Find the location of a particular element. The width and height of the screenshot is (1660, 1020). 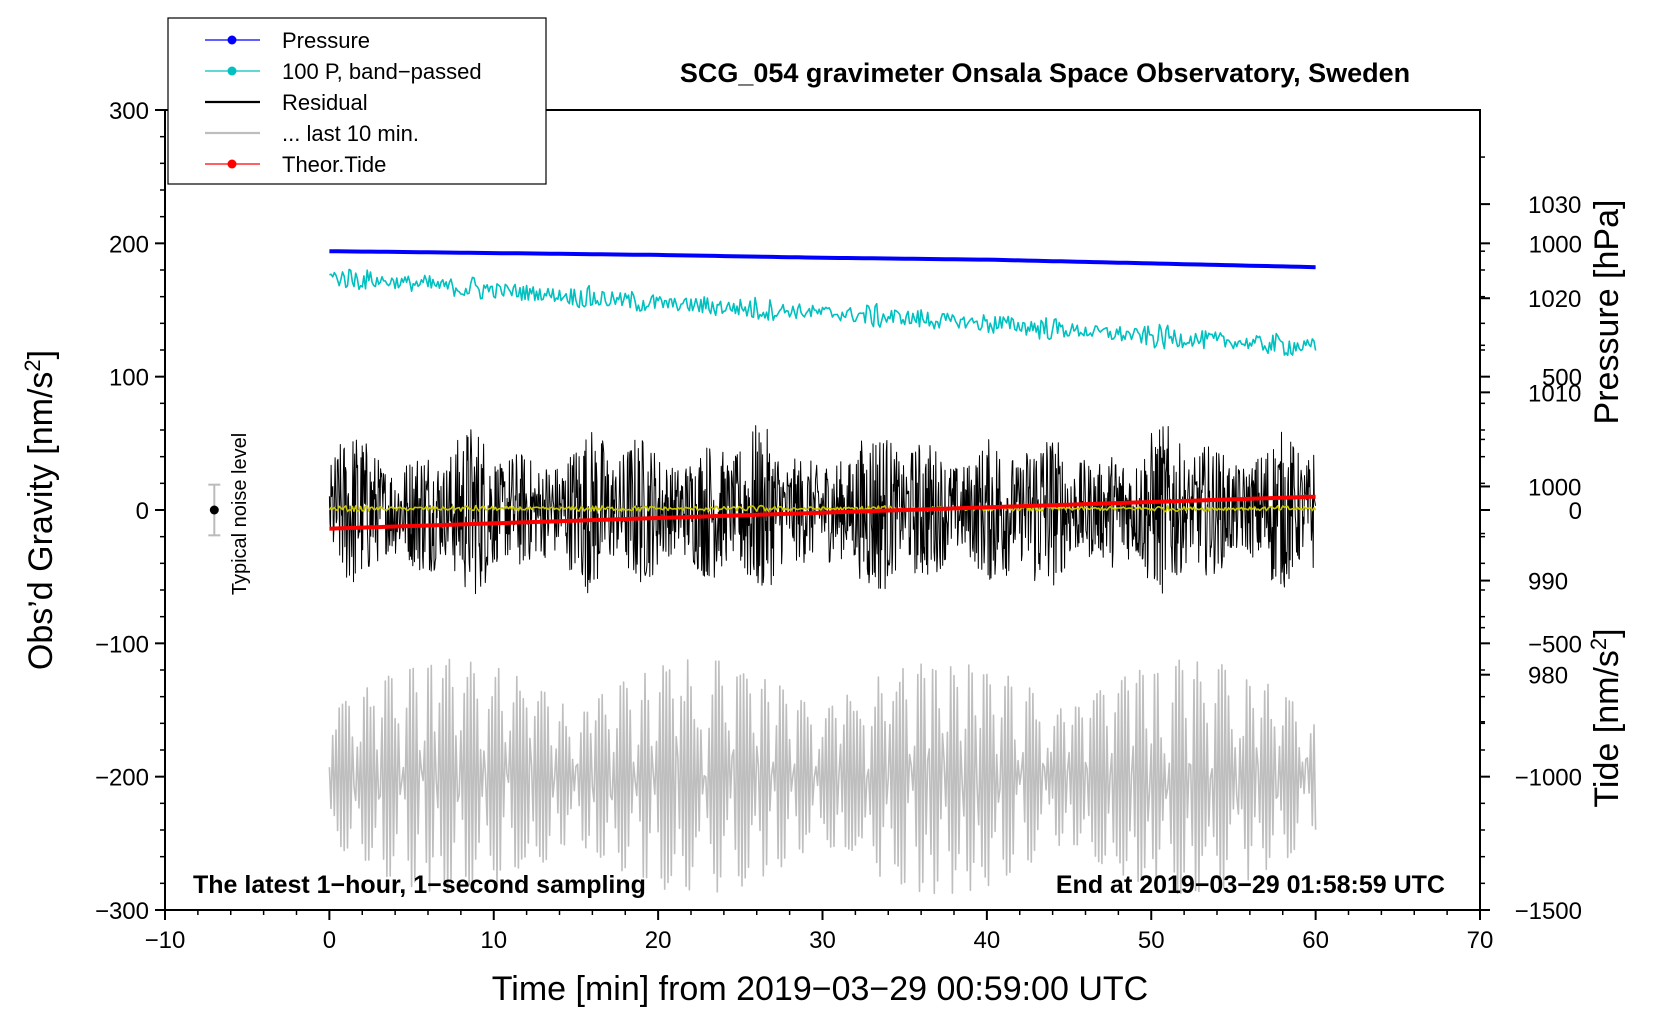

y-axis-label-pressure: Pressure [hPa] is located at coordinates (1607, 312).